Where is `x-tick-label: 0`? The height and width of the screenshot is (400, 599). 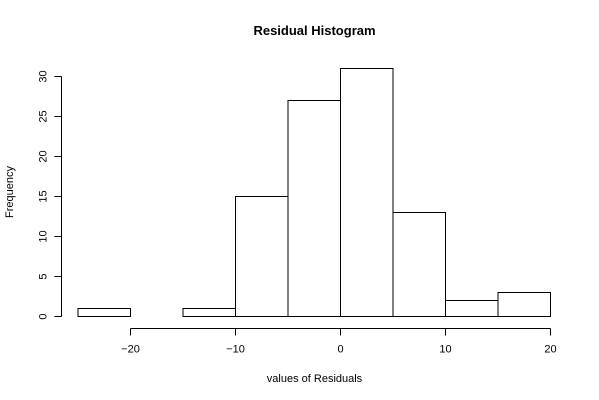 x-tick-label: 0 is located at coordinates (340, 350).